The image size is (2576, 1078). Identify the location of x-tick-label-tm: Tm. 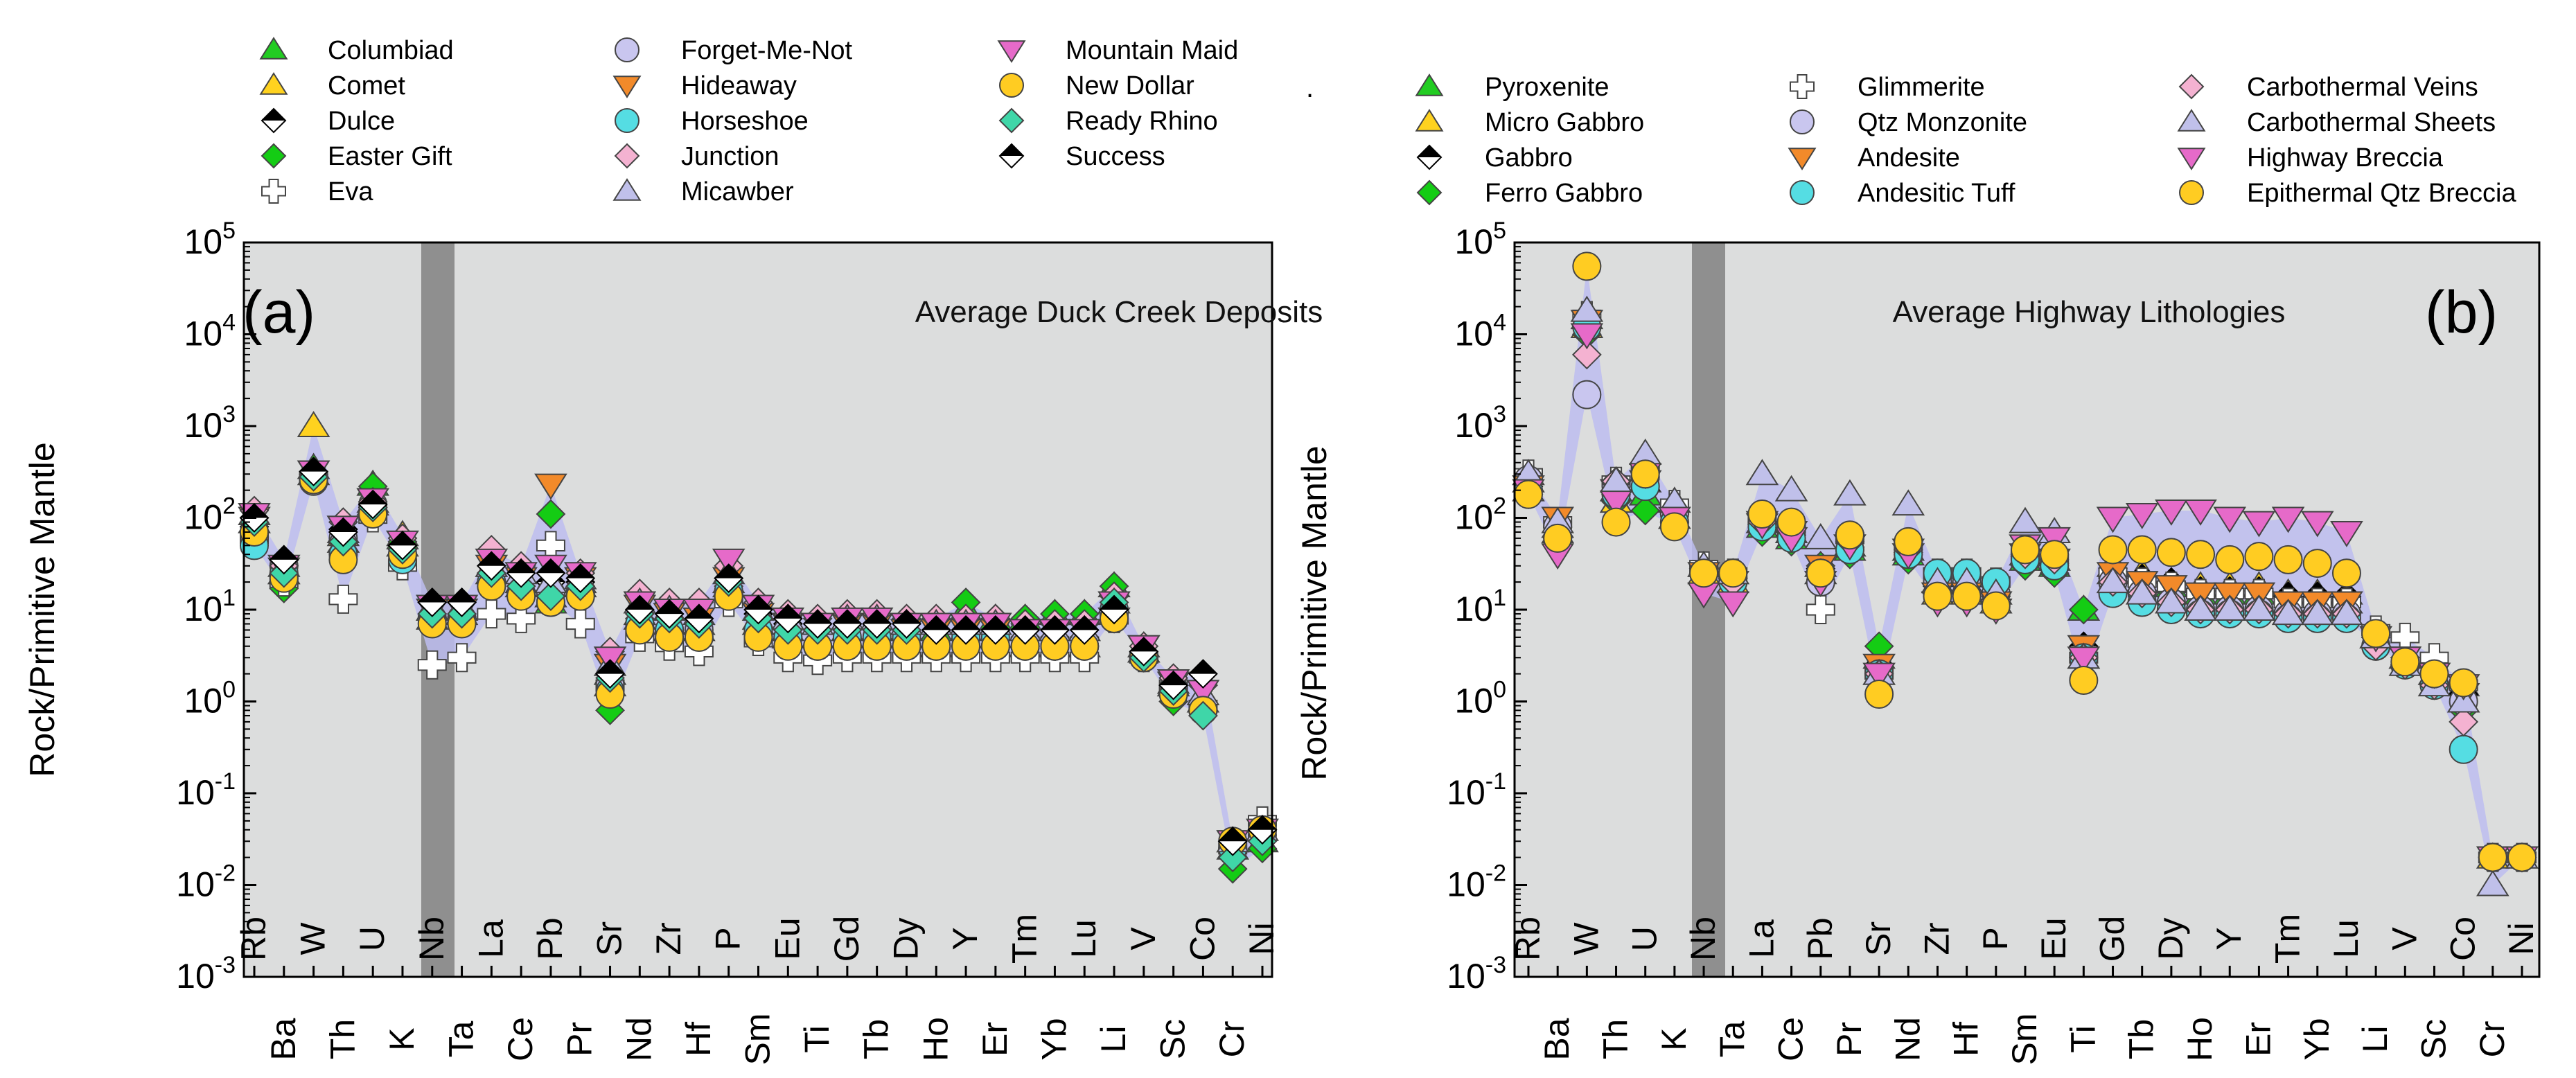
(2287, 939).